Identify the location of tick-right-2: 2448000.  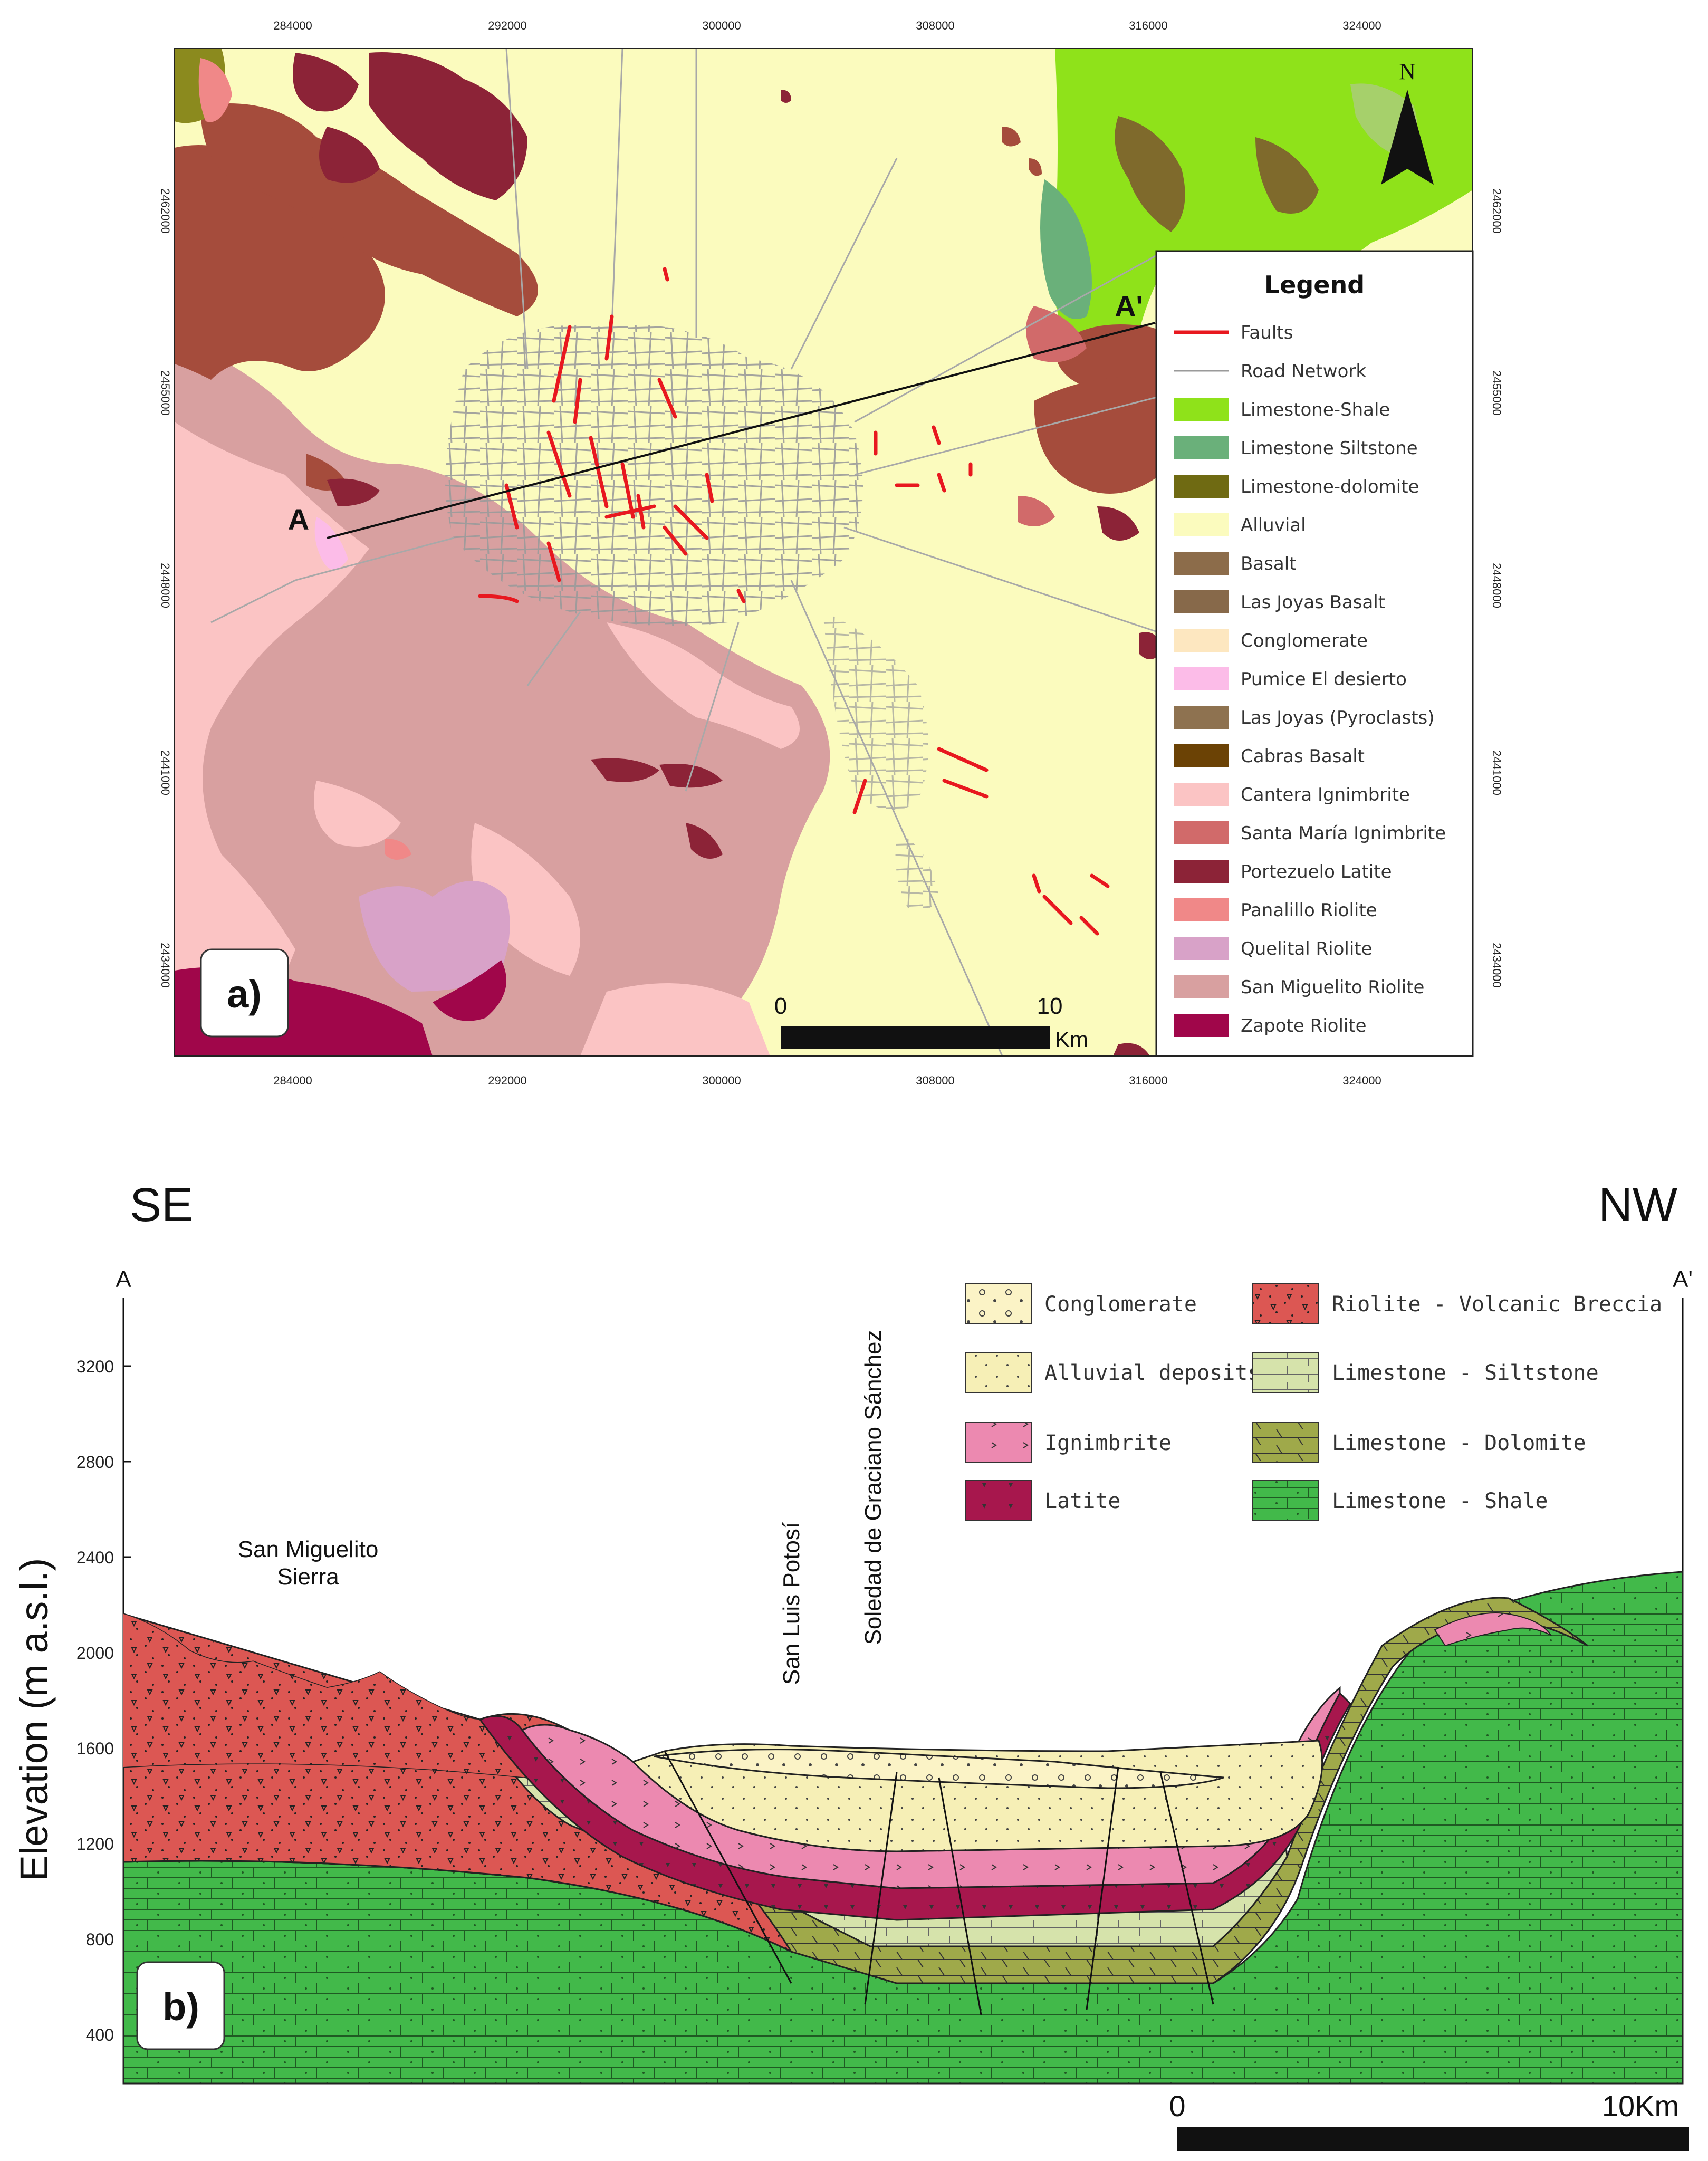
(1497, 585).